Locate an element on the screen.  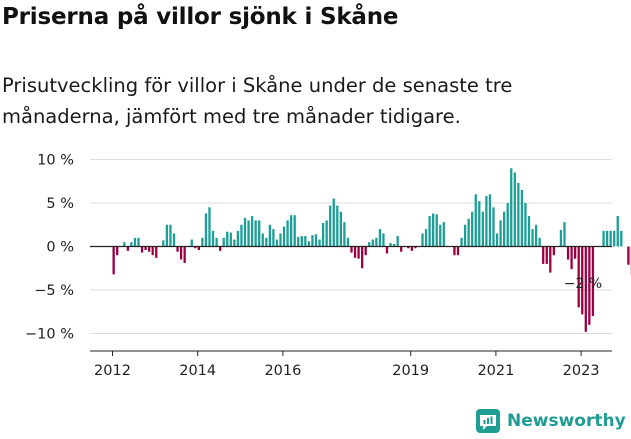
x-tick-label: 2014 is located at coordinates (197, 371).